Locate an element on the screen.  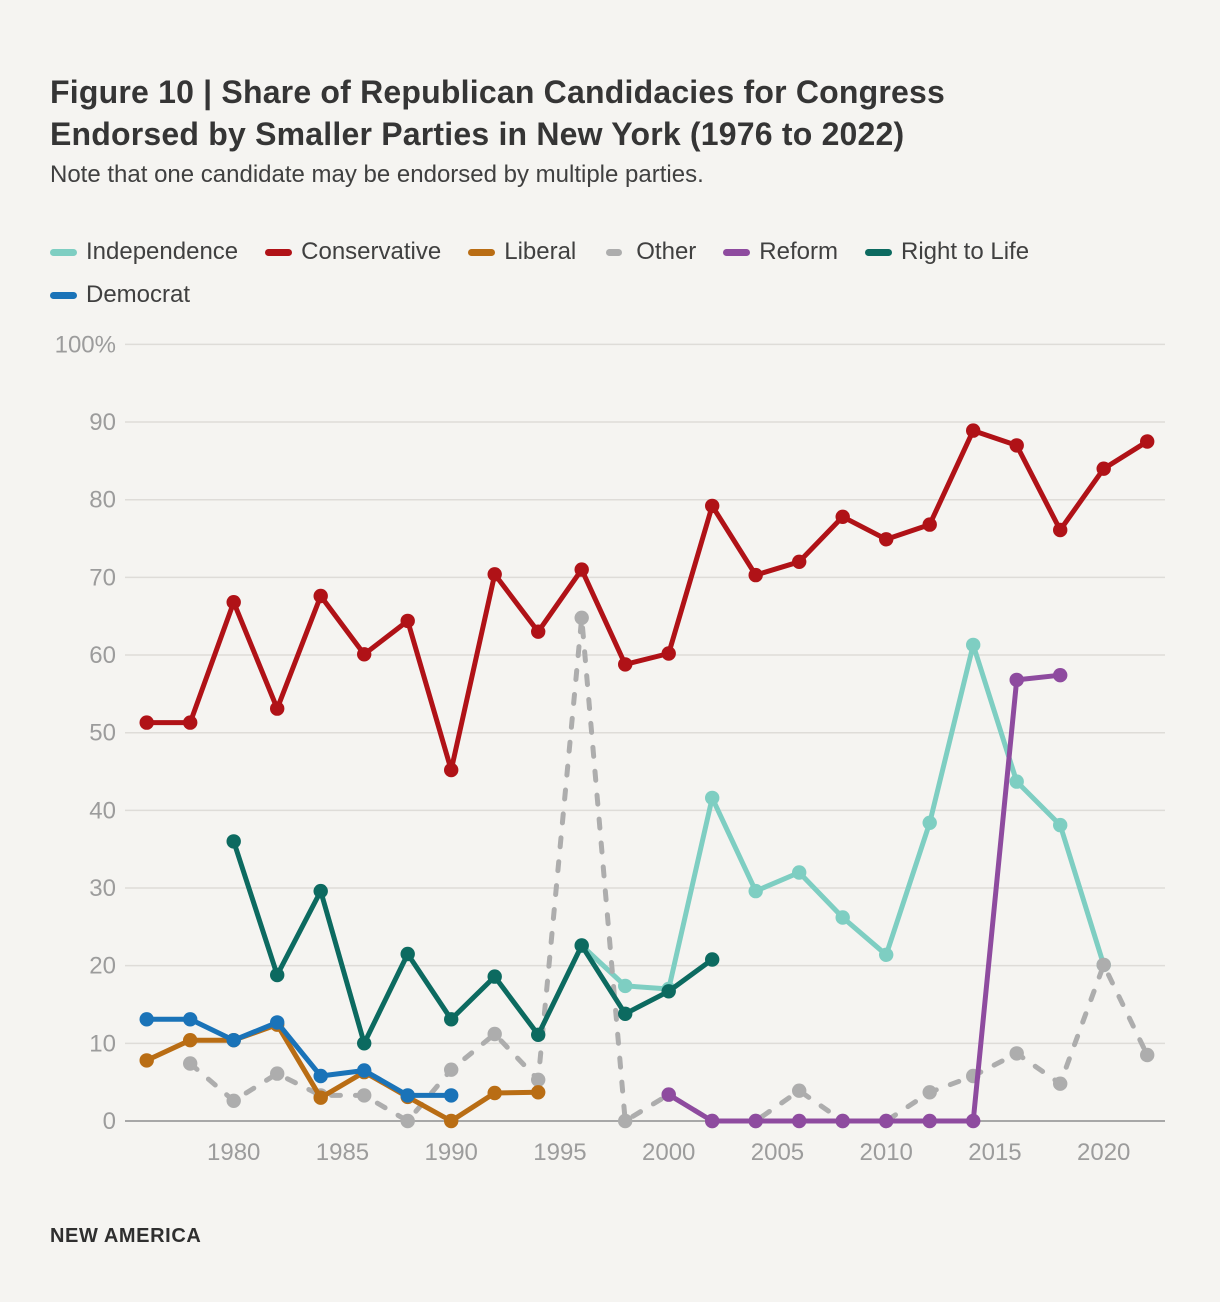
legend-row: Democrat is located at coordinates (615, 295).